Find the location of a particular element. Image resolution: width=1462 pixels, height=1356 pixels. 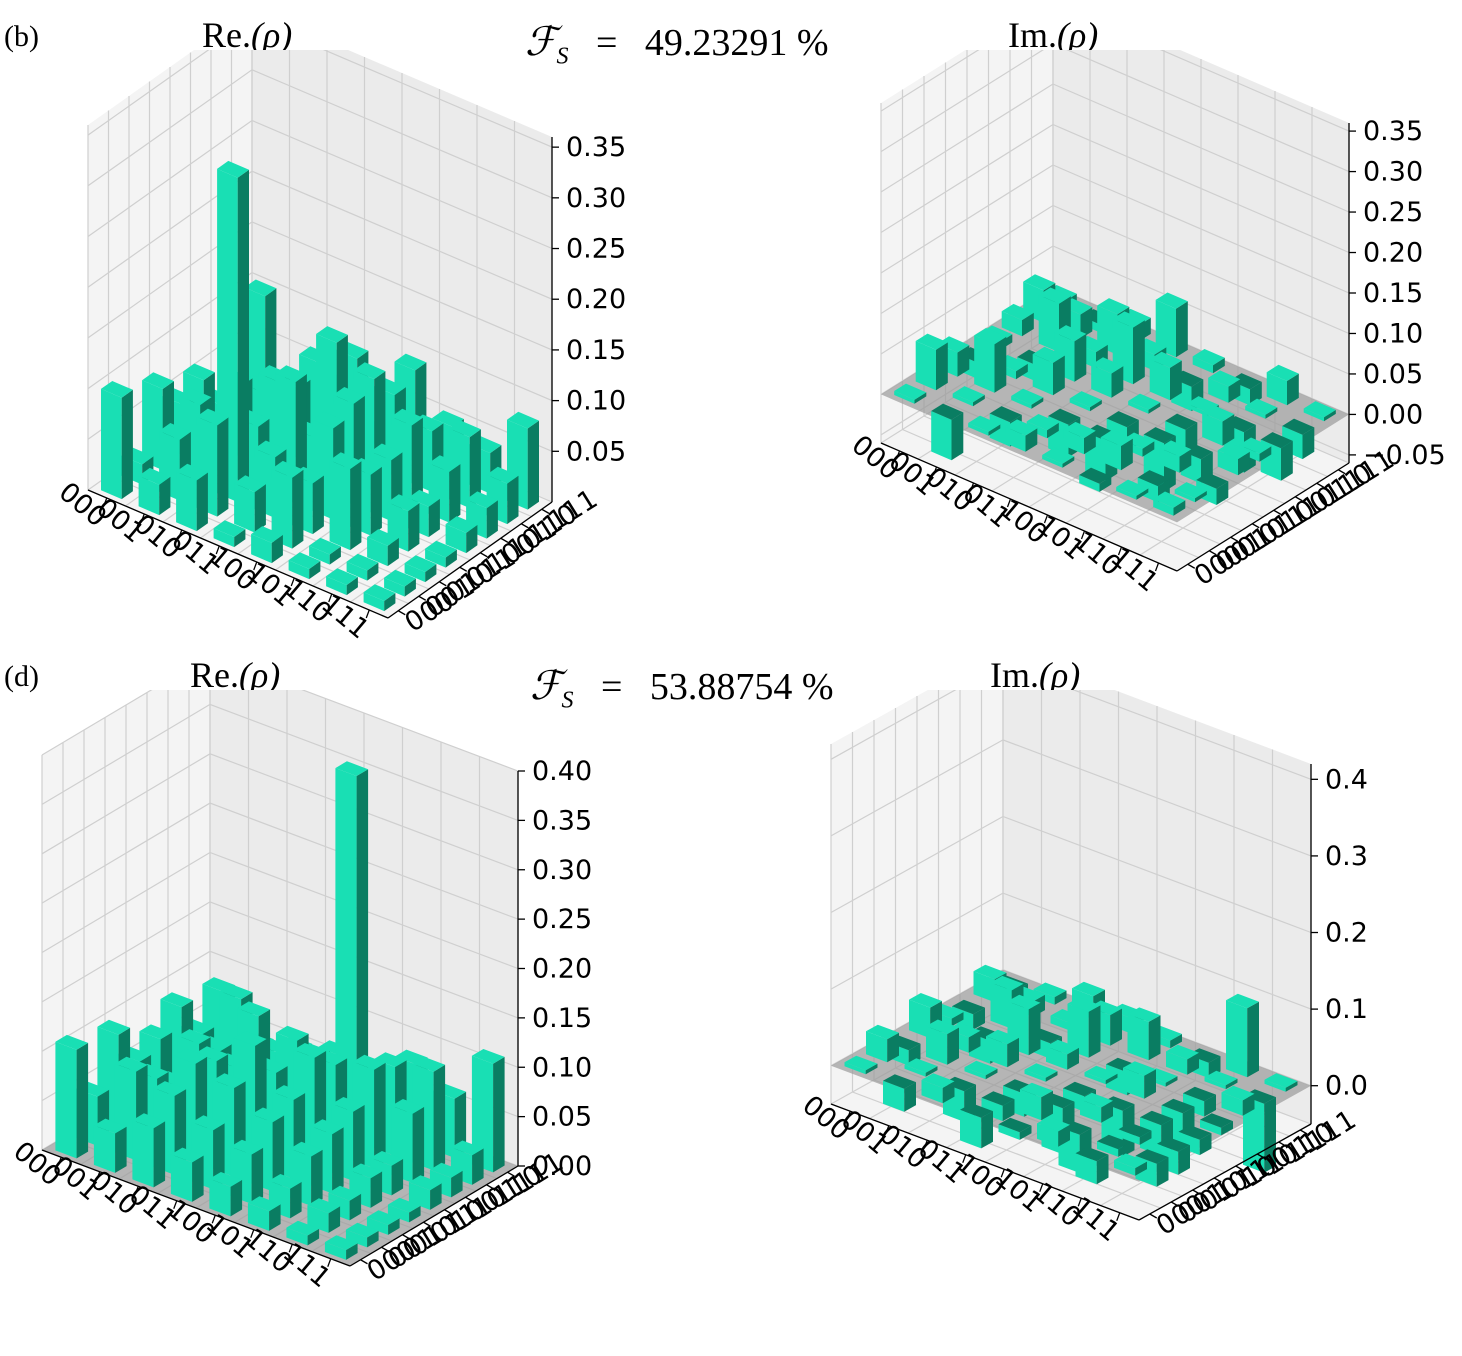

z-tick-label: 0.20 is located at coordinates (596, 299).